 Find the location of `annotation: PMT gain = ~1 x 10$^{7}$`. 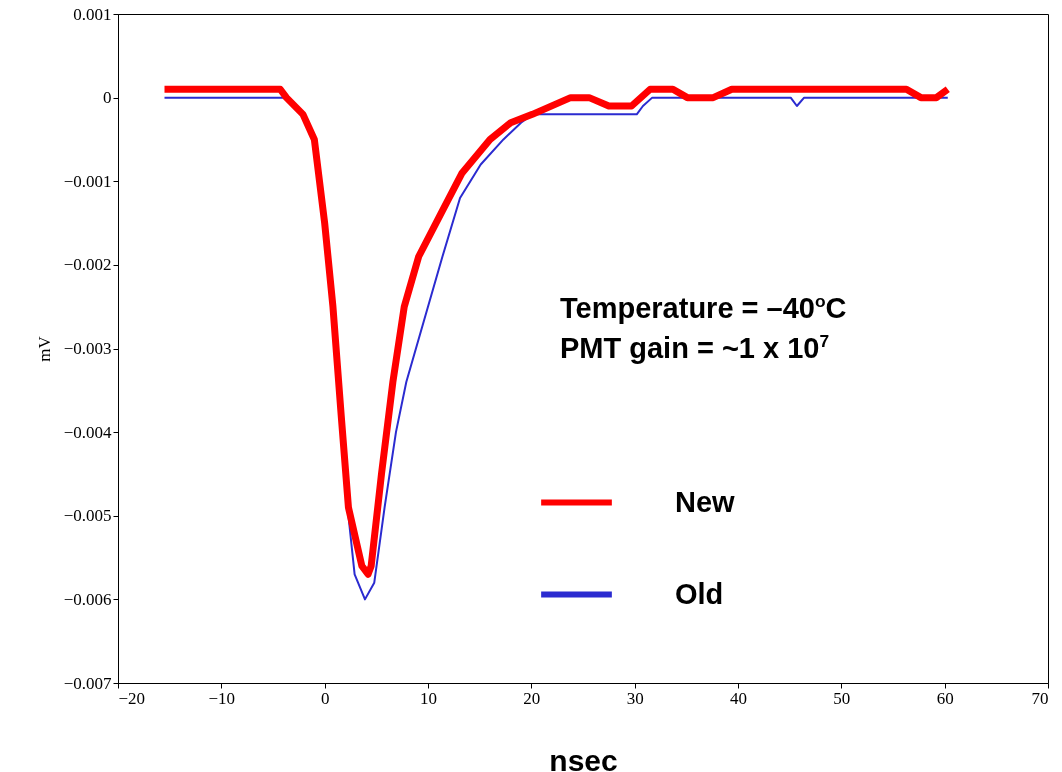

annotation: PMT gain = ~1 x 10$^{7}$ is located at coordinates (695, 348).